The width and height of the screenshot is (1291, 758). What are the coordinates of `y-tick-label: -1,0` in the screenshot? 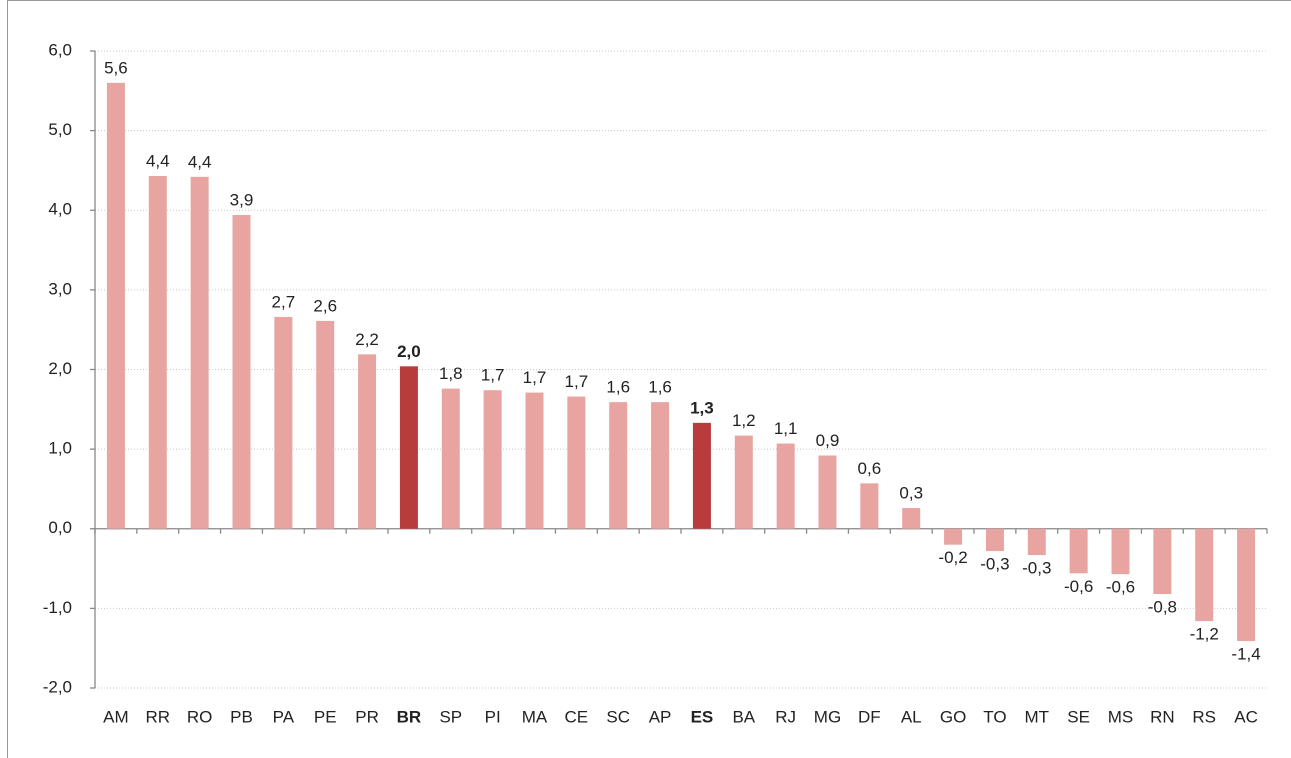 It's located at (57, 607).